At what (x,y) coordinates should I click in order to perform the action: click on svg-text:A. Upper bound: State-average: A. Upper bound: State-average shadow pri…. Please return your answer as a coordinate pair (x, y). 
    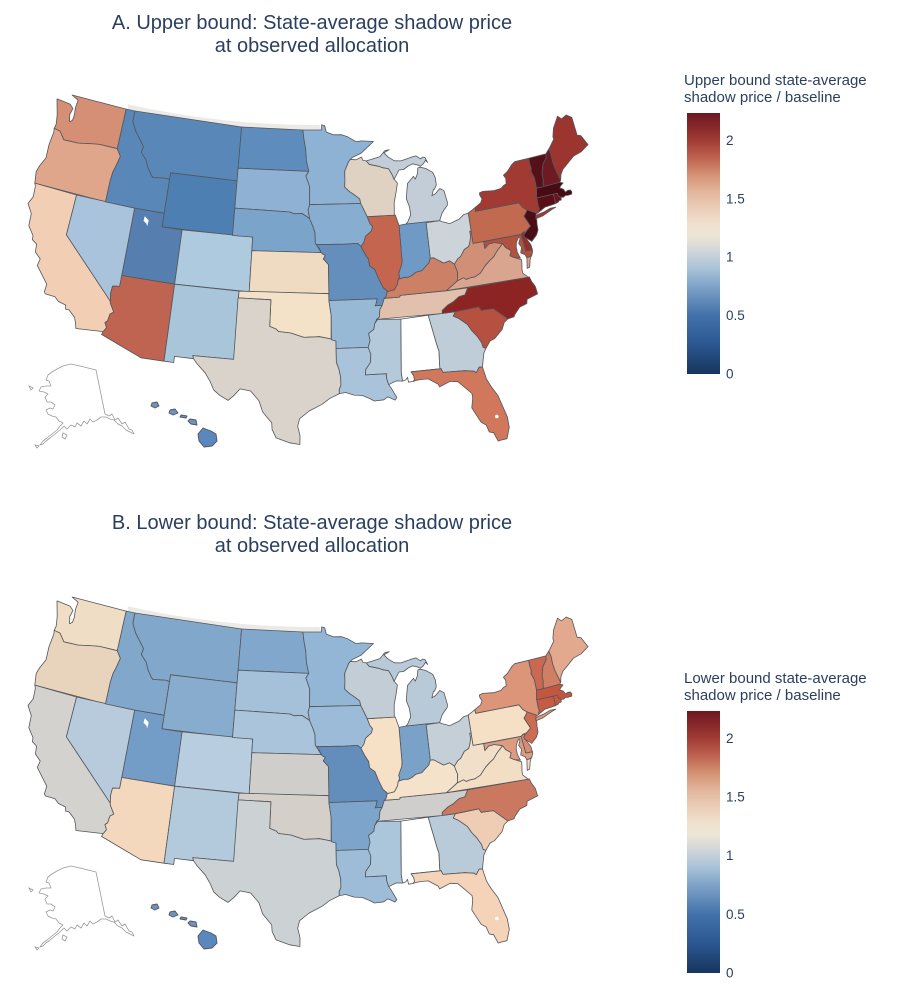
    Looking at the image, I should click on (312, 23).